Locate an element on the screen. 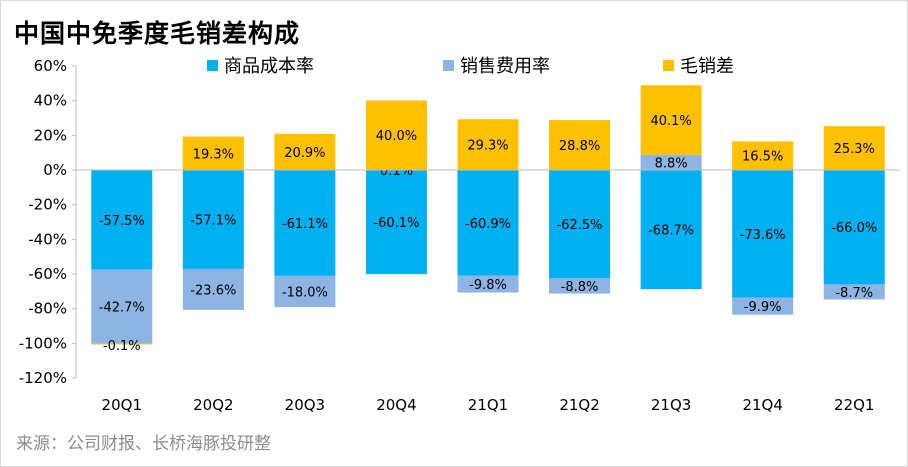 This screenshot has height=467, width=908. data-label: -73.6% is located at coordinates (763, 235).